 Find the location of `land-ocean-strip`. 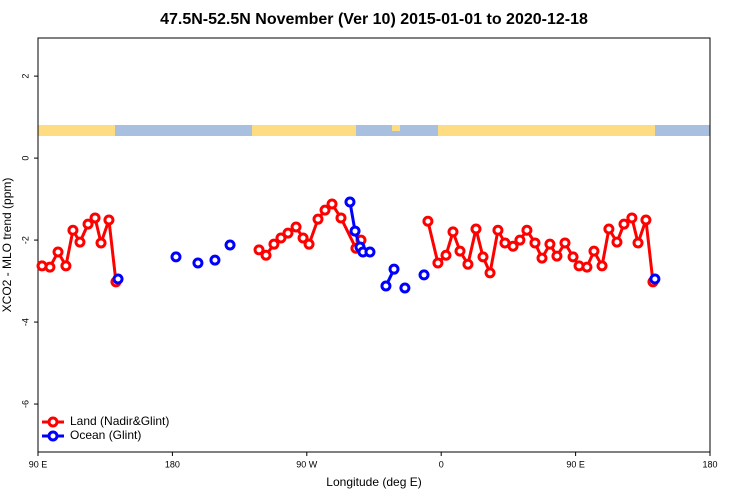

land-ocean-strip is located at coordinates (374, 130).